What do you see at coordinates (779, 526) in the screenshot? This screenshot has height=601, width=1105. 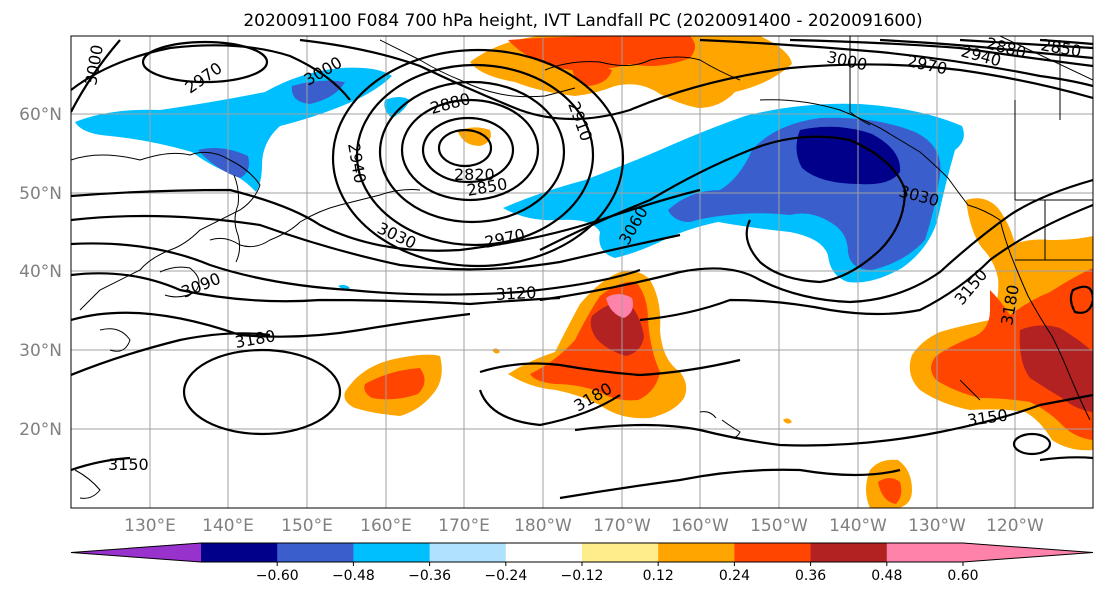 I see `lon-label: 150°W` at bounding box center [779, 526].